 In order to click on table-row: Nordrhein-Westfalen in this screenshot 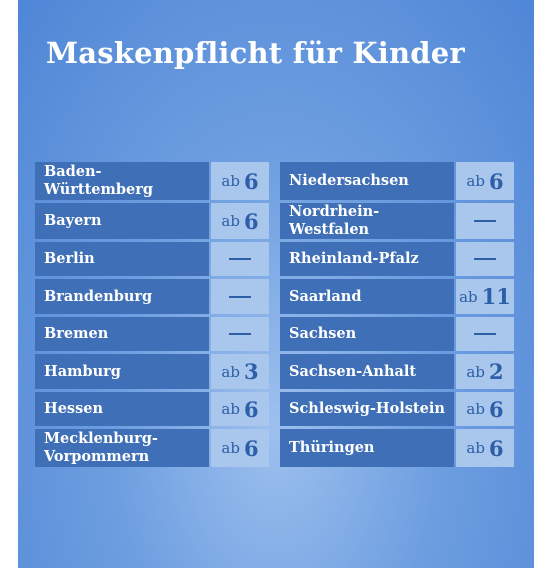, I will do `click(397, 221)`.